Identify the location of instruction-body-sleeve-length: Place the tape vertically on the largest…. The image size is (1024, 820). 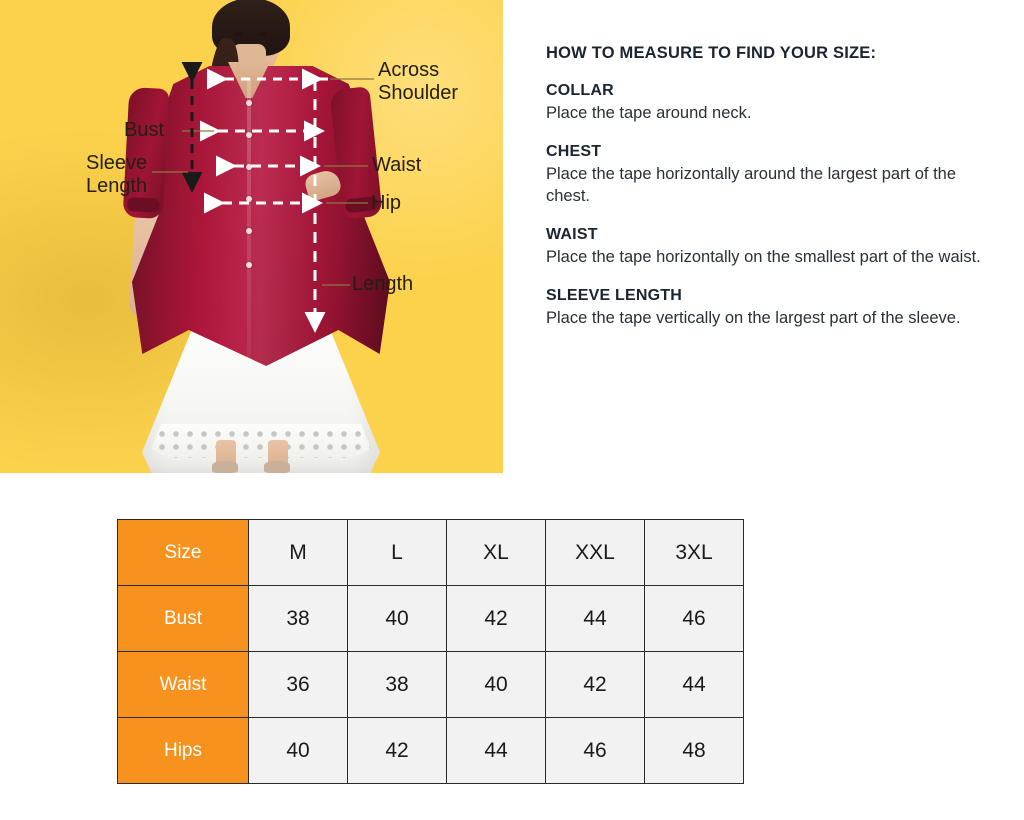
(753, 317).